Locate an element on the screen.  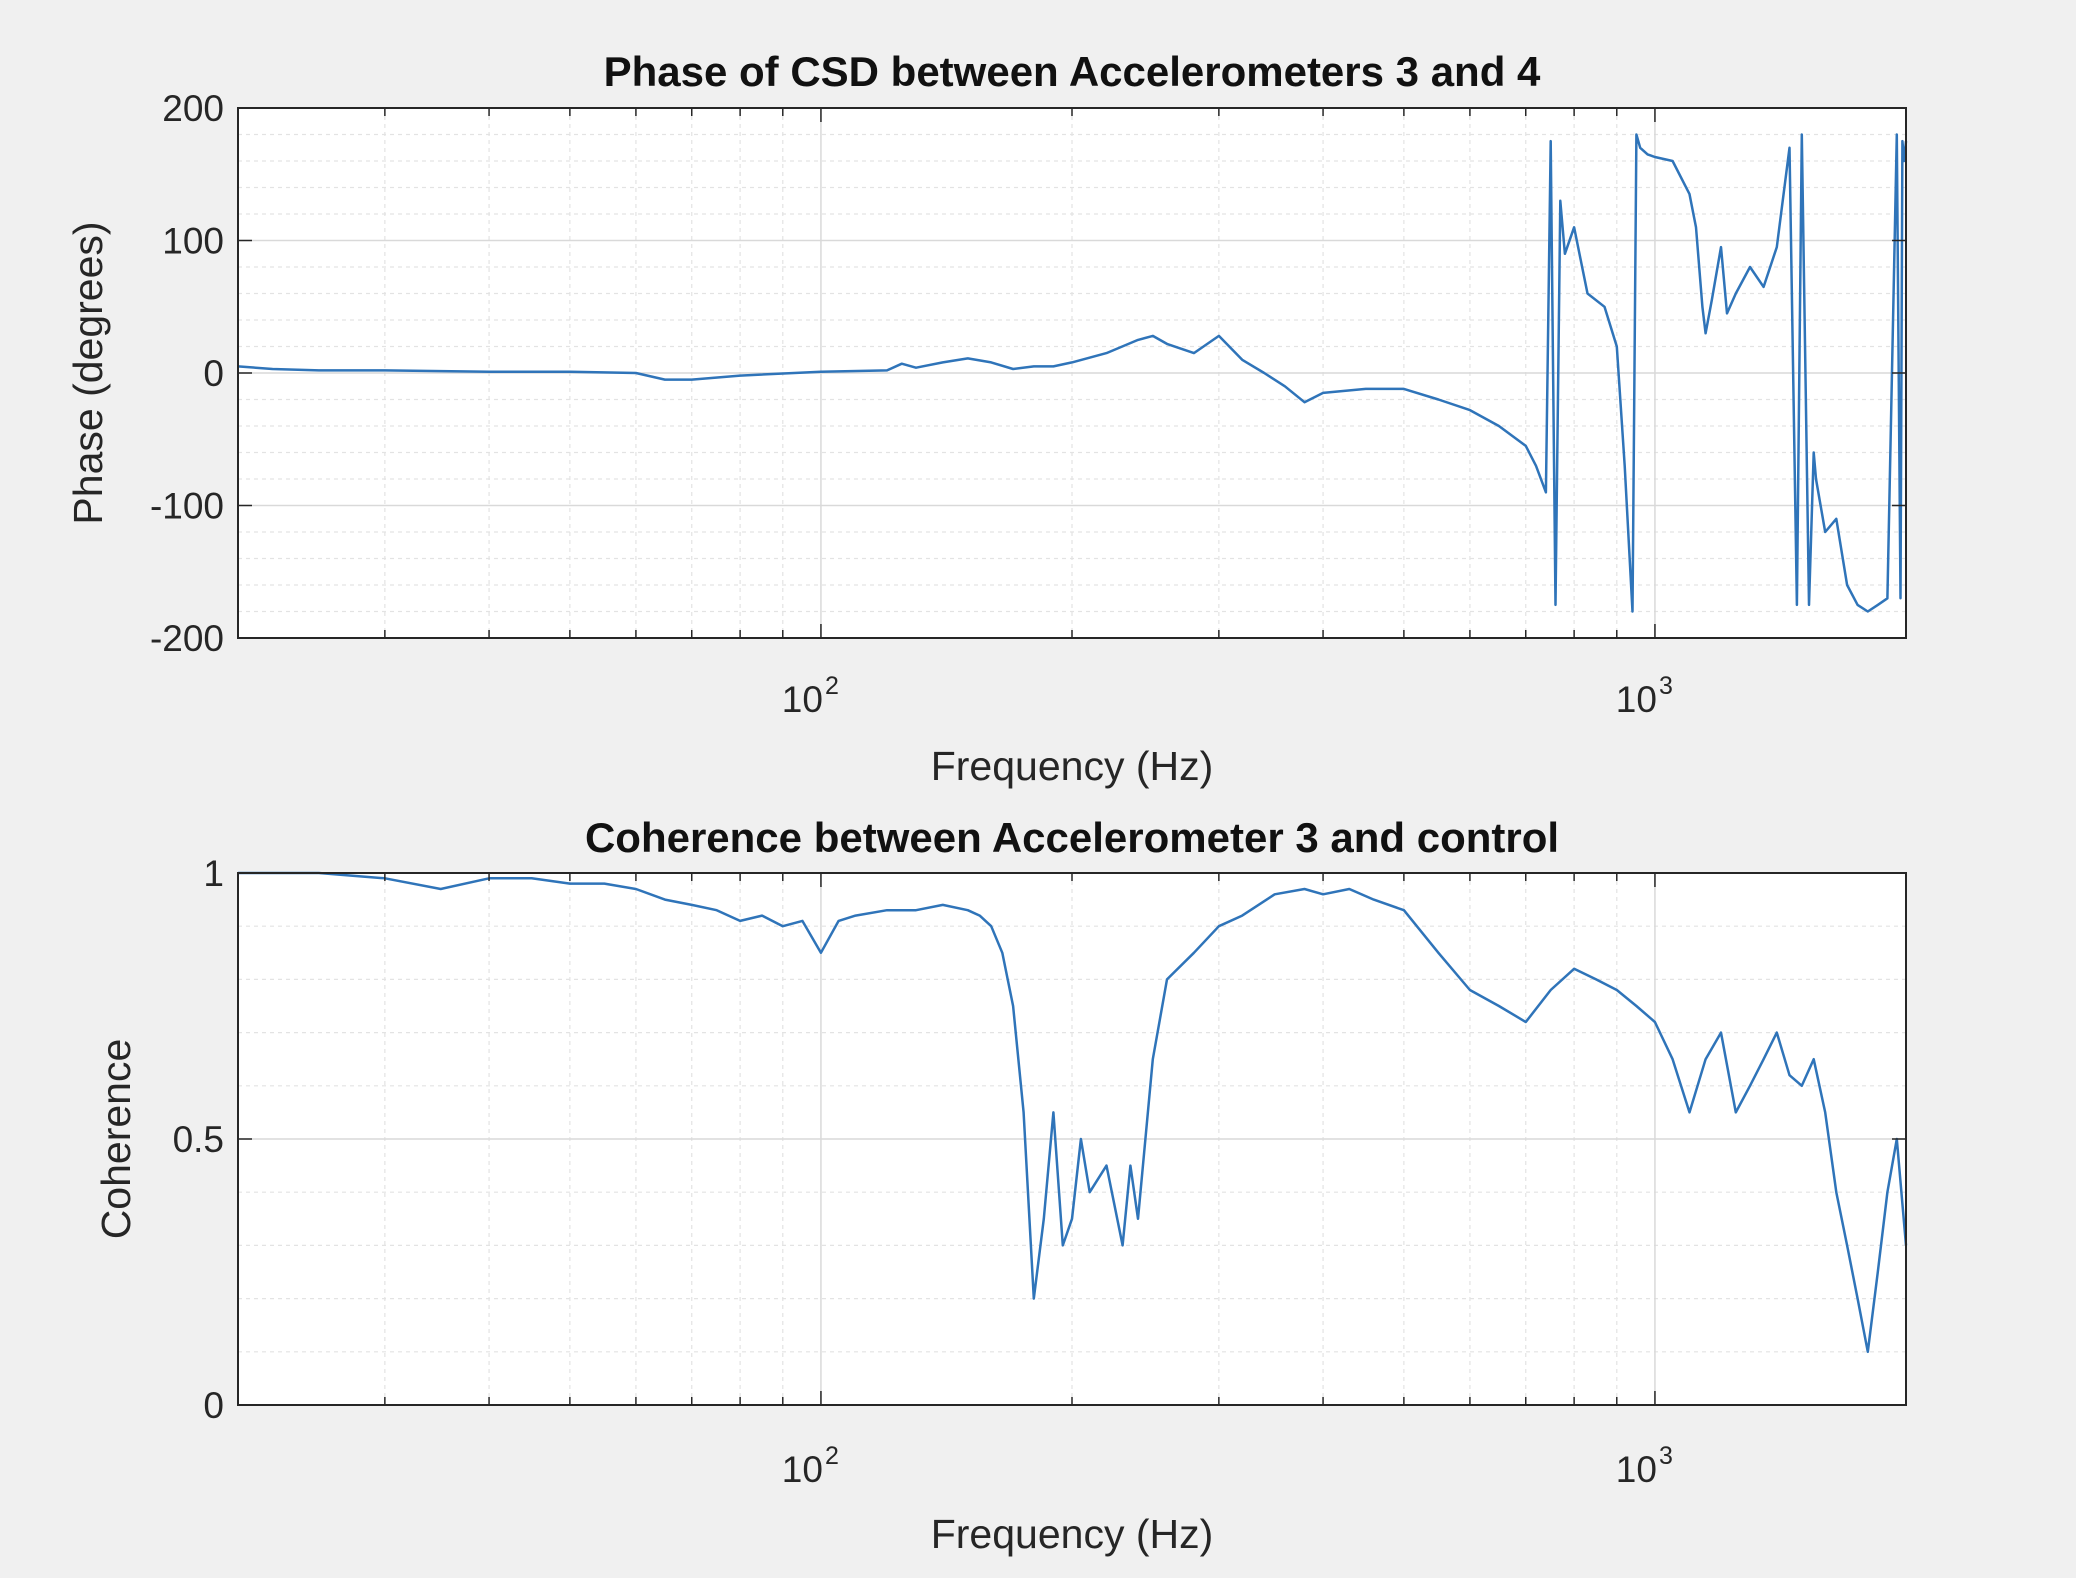
coherence-y-tick-labels: 10.50 is located at coordinates (198, 1139).